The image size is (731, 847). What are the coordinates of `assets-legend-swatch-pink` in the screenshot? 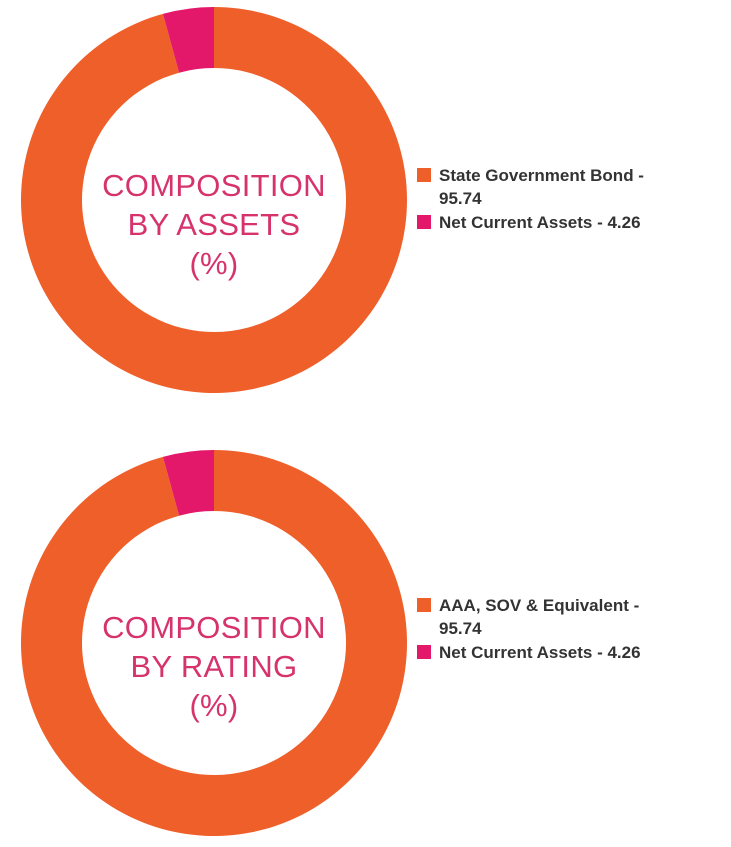 It's located at (424, 222).